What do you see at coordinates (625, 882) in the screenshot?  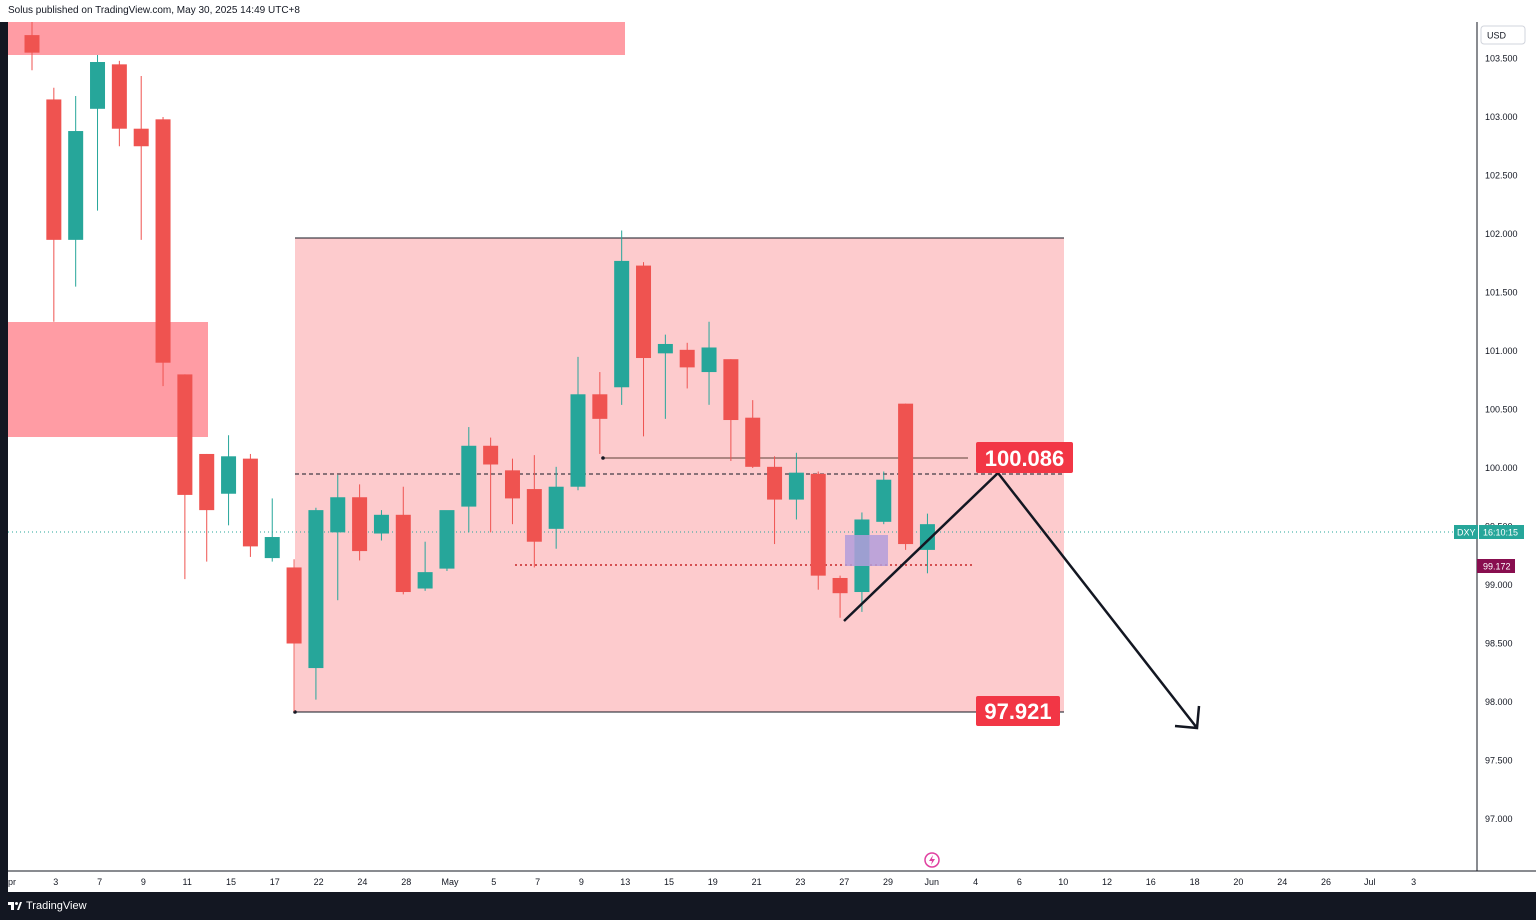 I see `time-tick-label: 13` at bounding box center [625, 882].